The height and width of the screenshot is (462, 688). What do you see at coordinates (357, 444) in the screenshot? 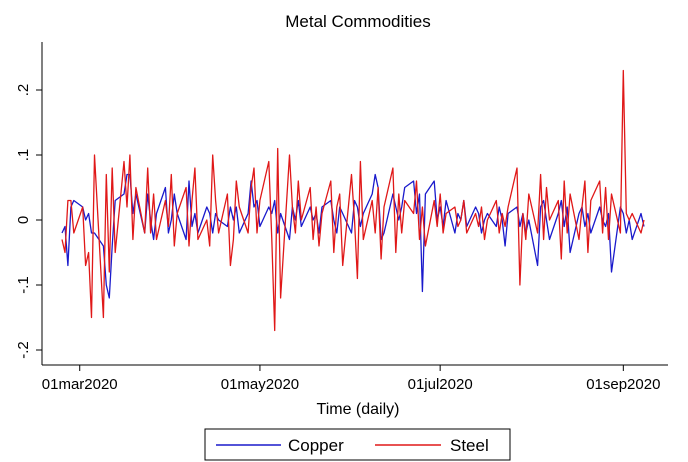
I see `legend: Copper Steel` at bounding box center [357, 444].